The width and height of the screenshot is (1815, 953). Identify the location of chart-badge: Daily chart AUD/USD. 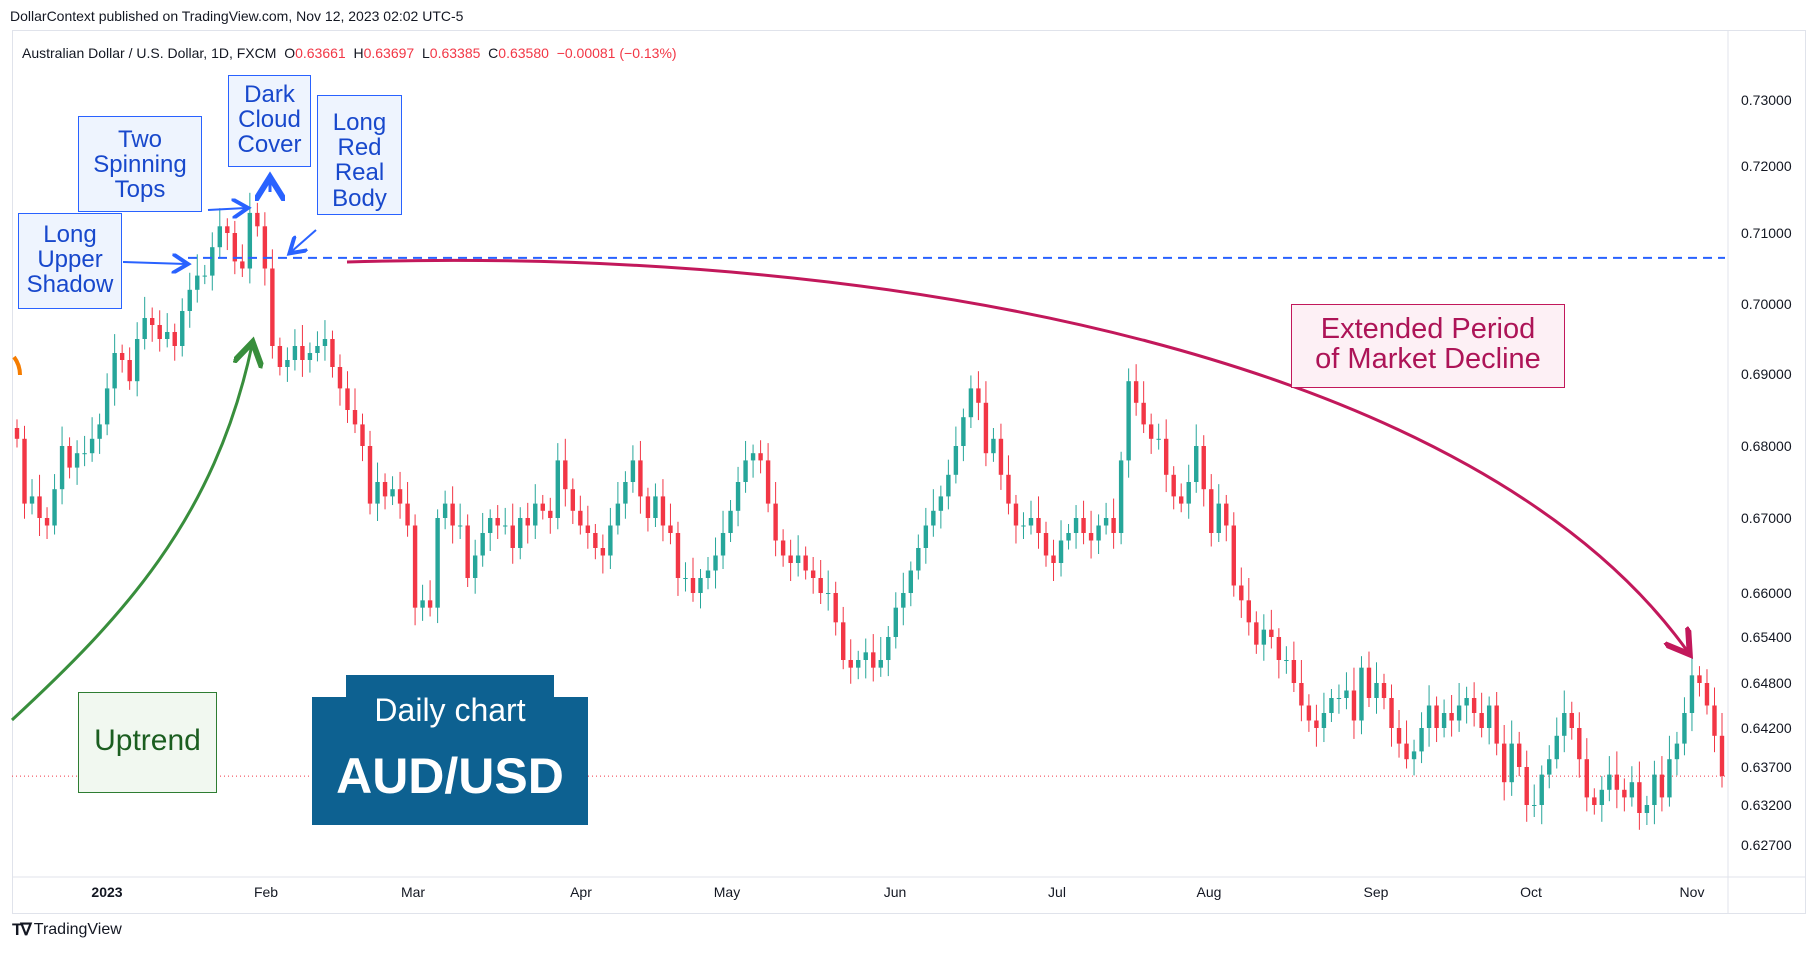
(450, 750).